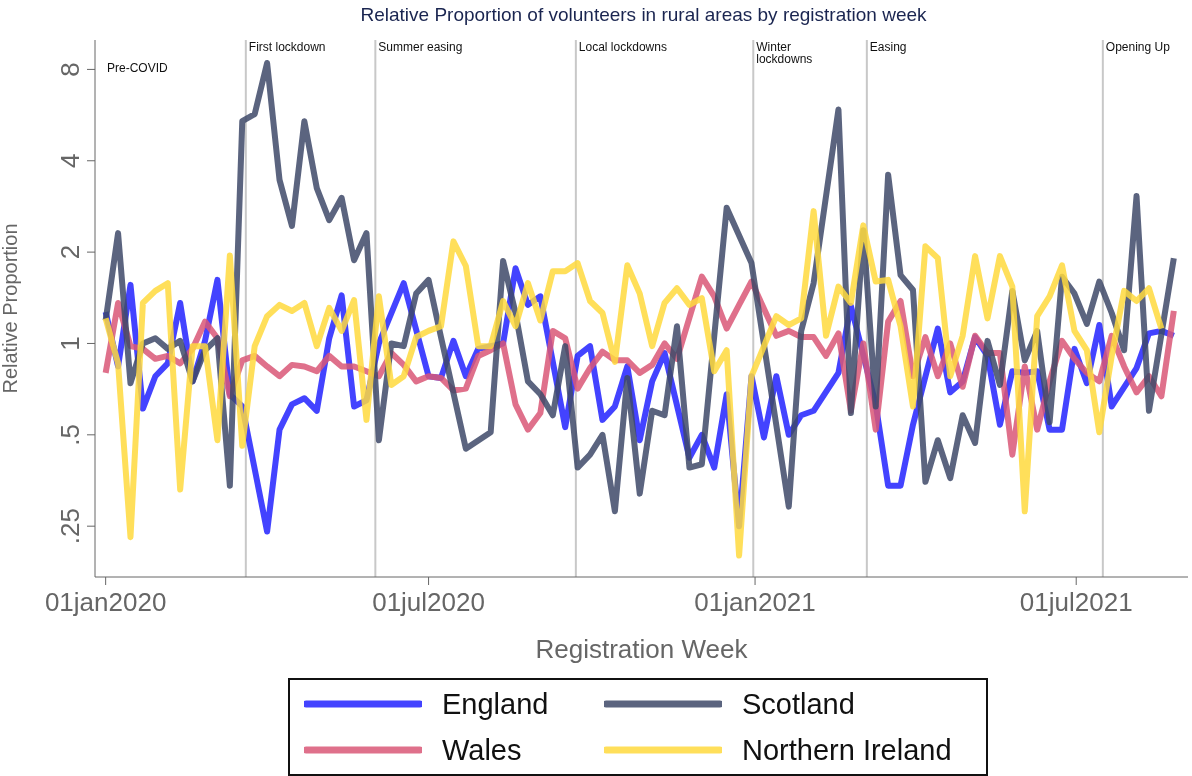 This screenshot has height=776, width=1192. What do you see at coordinates (420, 47) in the screenshot?
I see `ref-line-label: Summer easing` at bounding box center [420, 47].